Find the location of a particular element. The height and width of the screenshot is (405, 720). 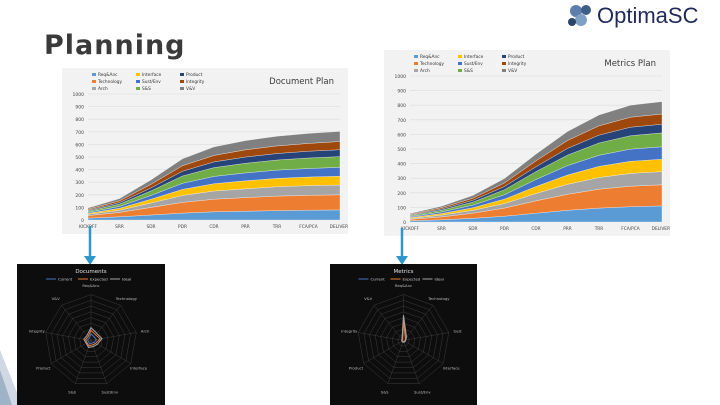

x-tick-label: KICKOFF is located at coordinates (410, 229).